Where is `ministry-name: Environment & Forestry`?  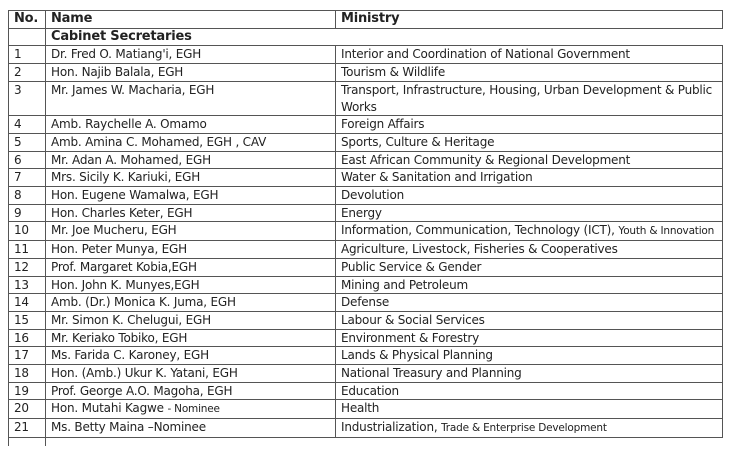
ministry-name: Environment & Forestry is located at coordinates (410, 337).